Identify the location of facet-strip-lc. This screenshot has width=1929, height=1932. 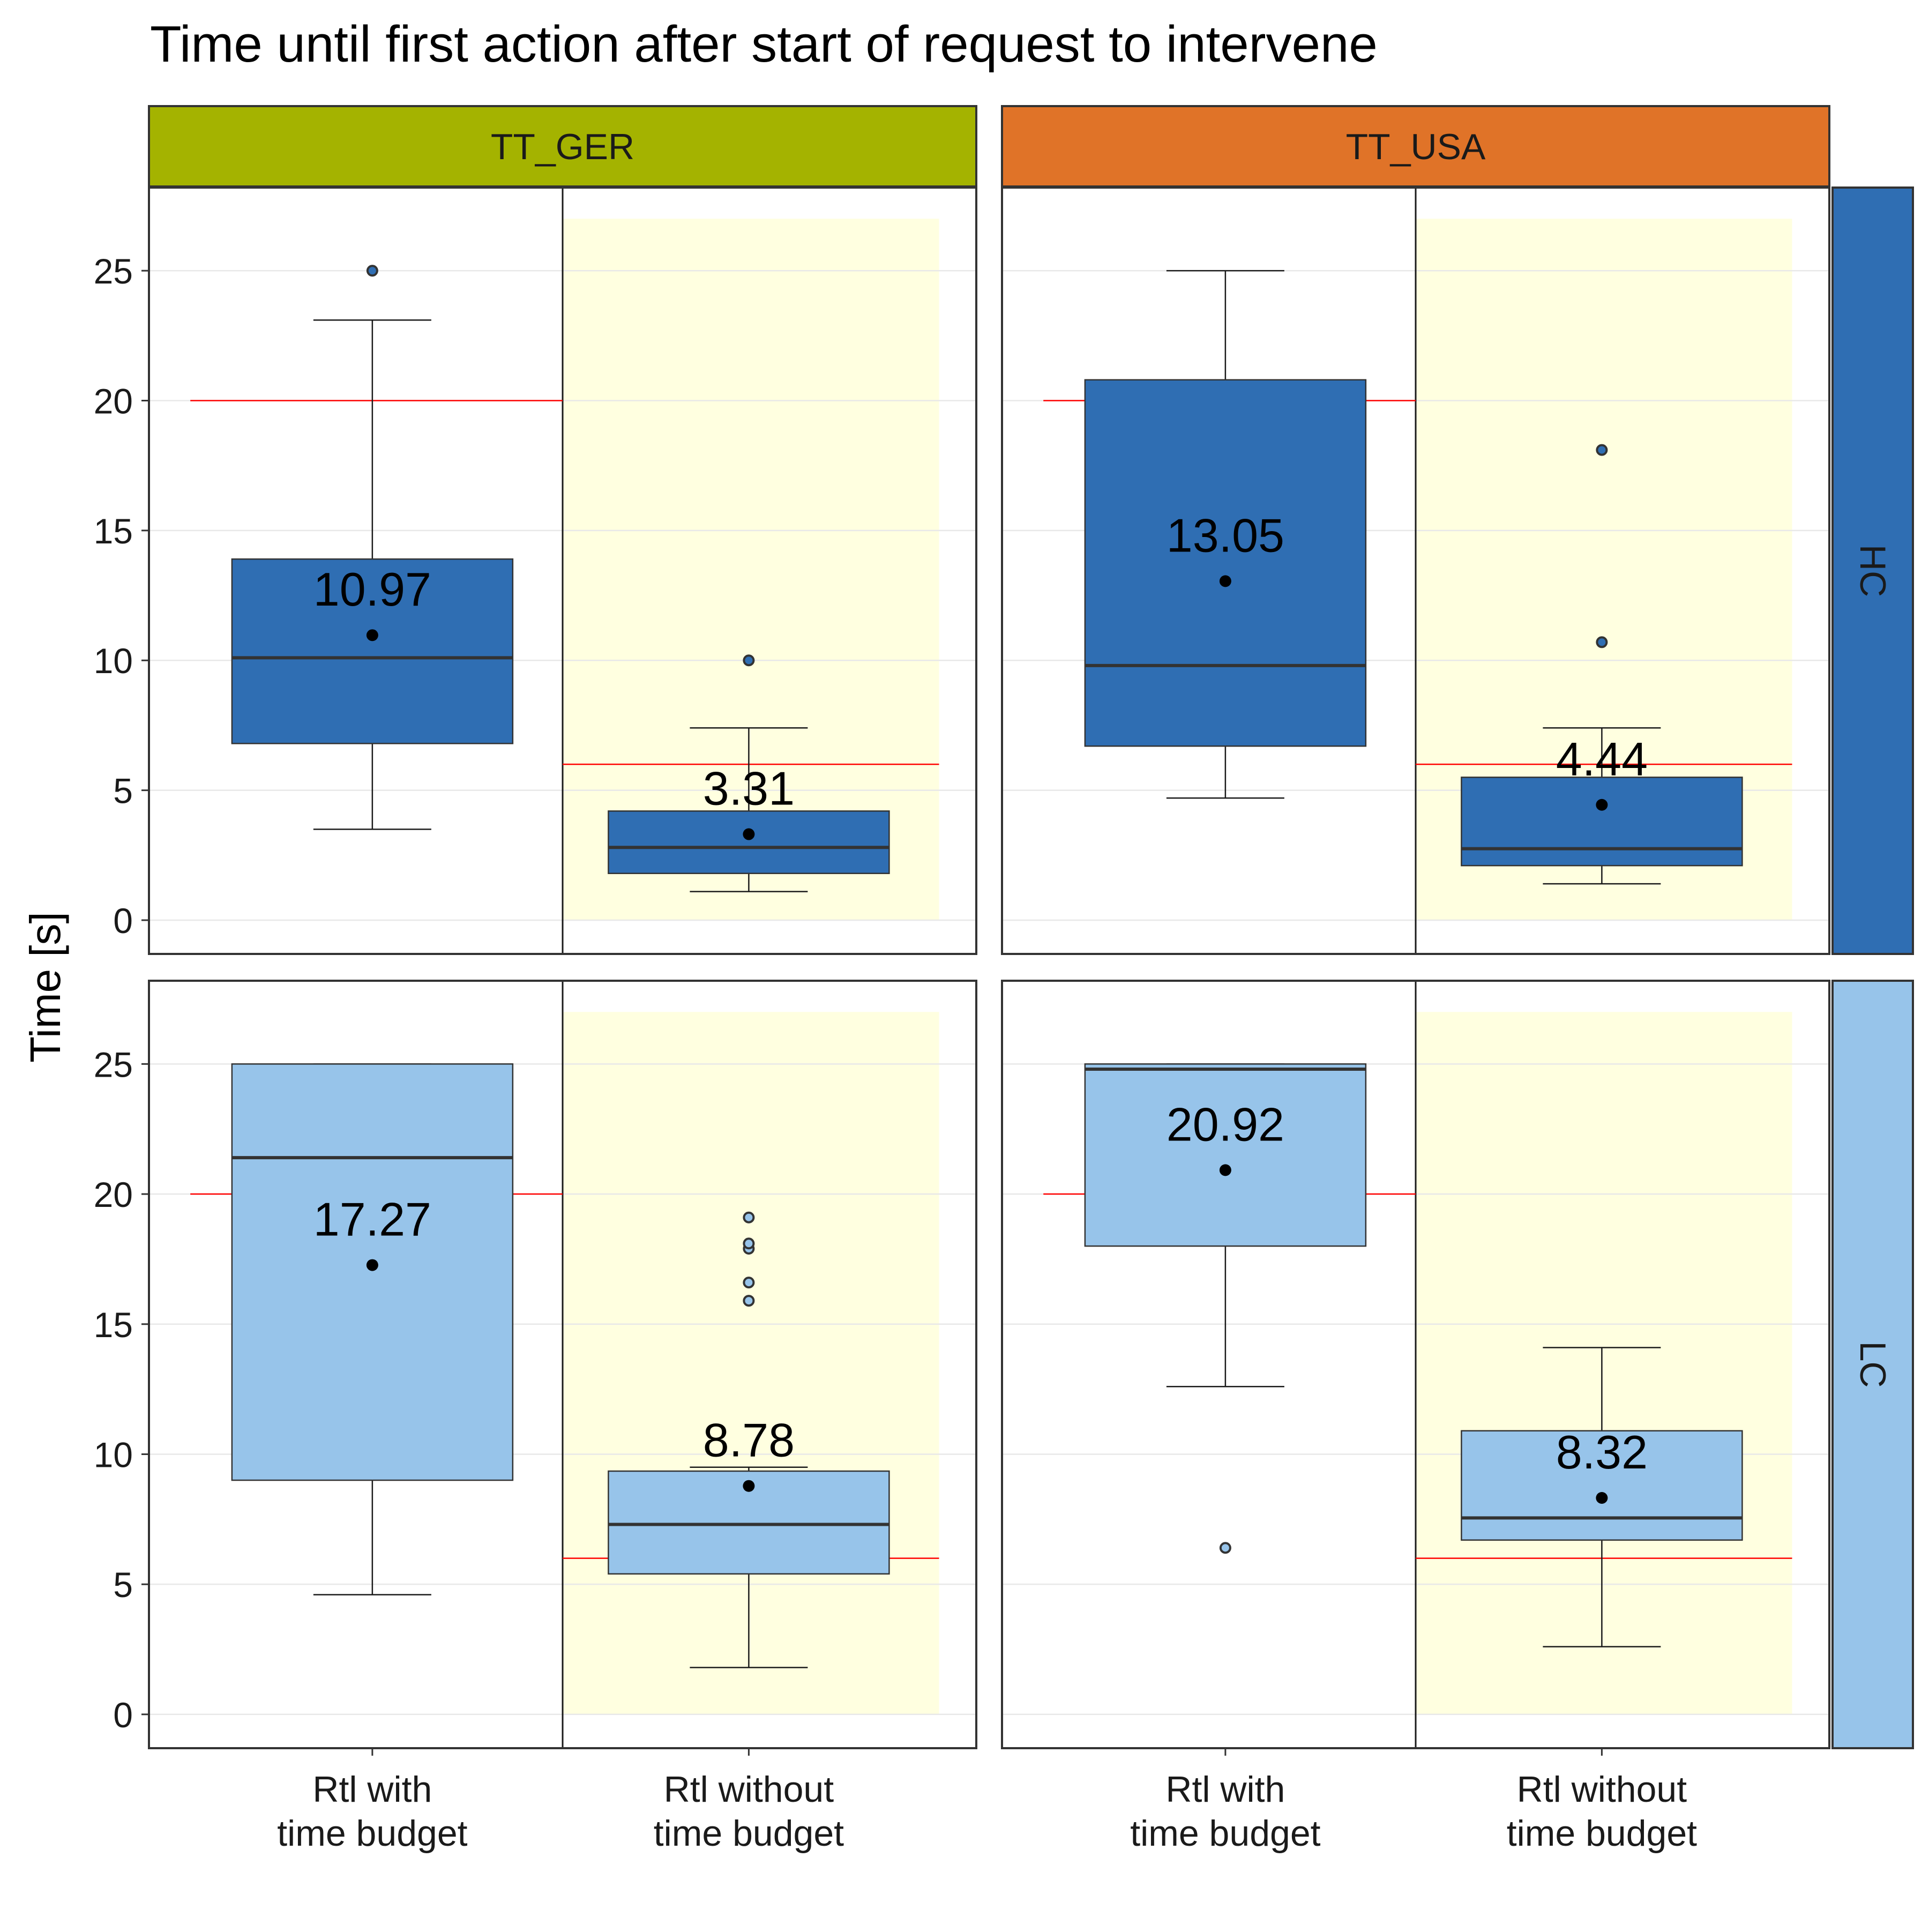
(1872, 1364).